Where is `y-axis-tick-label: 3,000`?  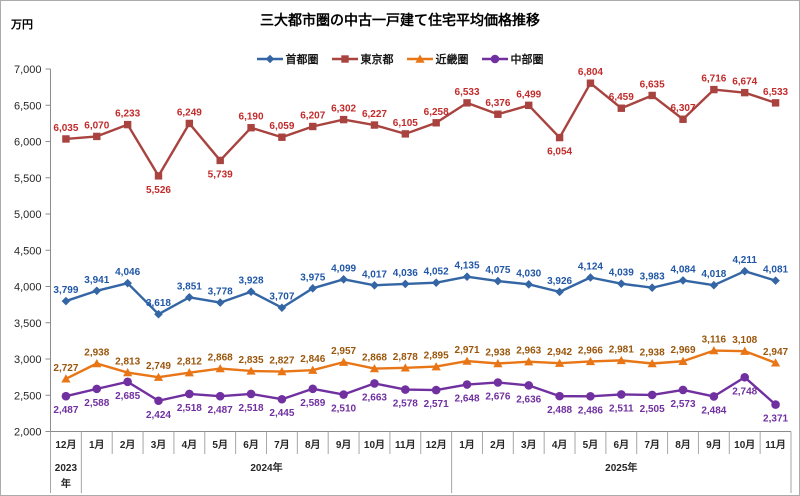 y-axis-tick-label: 3,000 is located at coordinates (28, 360).